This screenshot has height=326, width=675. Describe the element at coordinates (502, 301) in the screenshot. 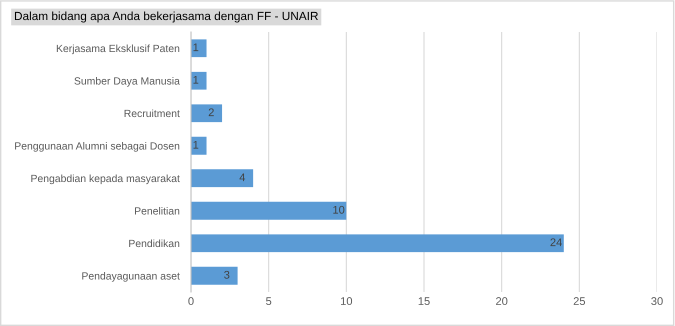

I see `x-tick-label: 20` at that location.